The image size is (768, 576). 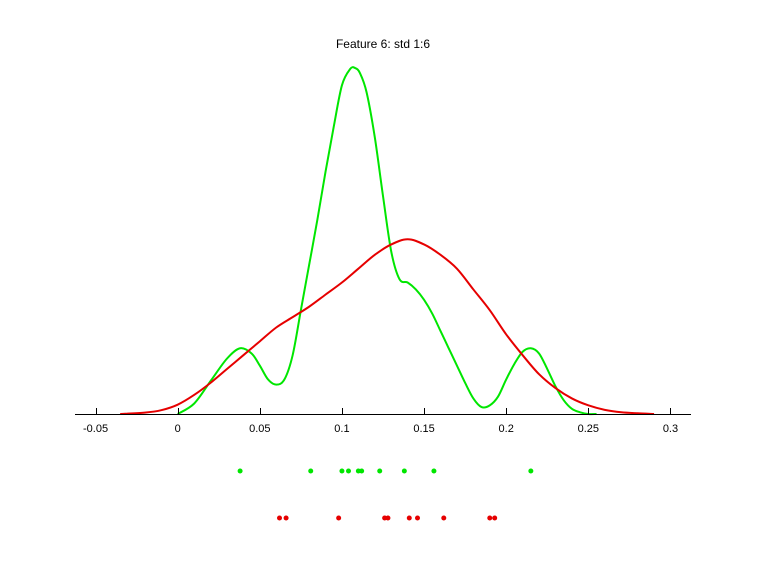 I want to click on x-axis-ticks: -0.05 0 0.05 0.1 0.15 0.2 0.25 0.3, so click(x=380, y=421).